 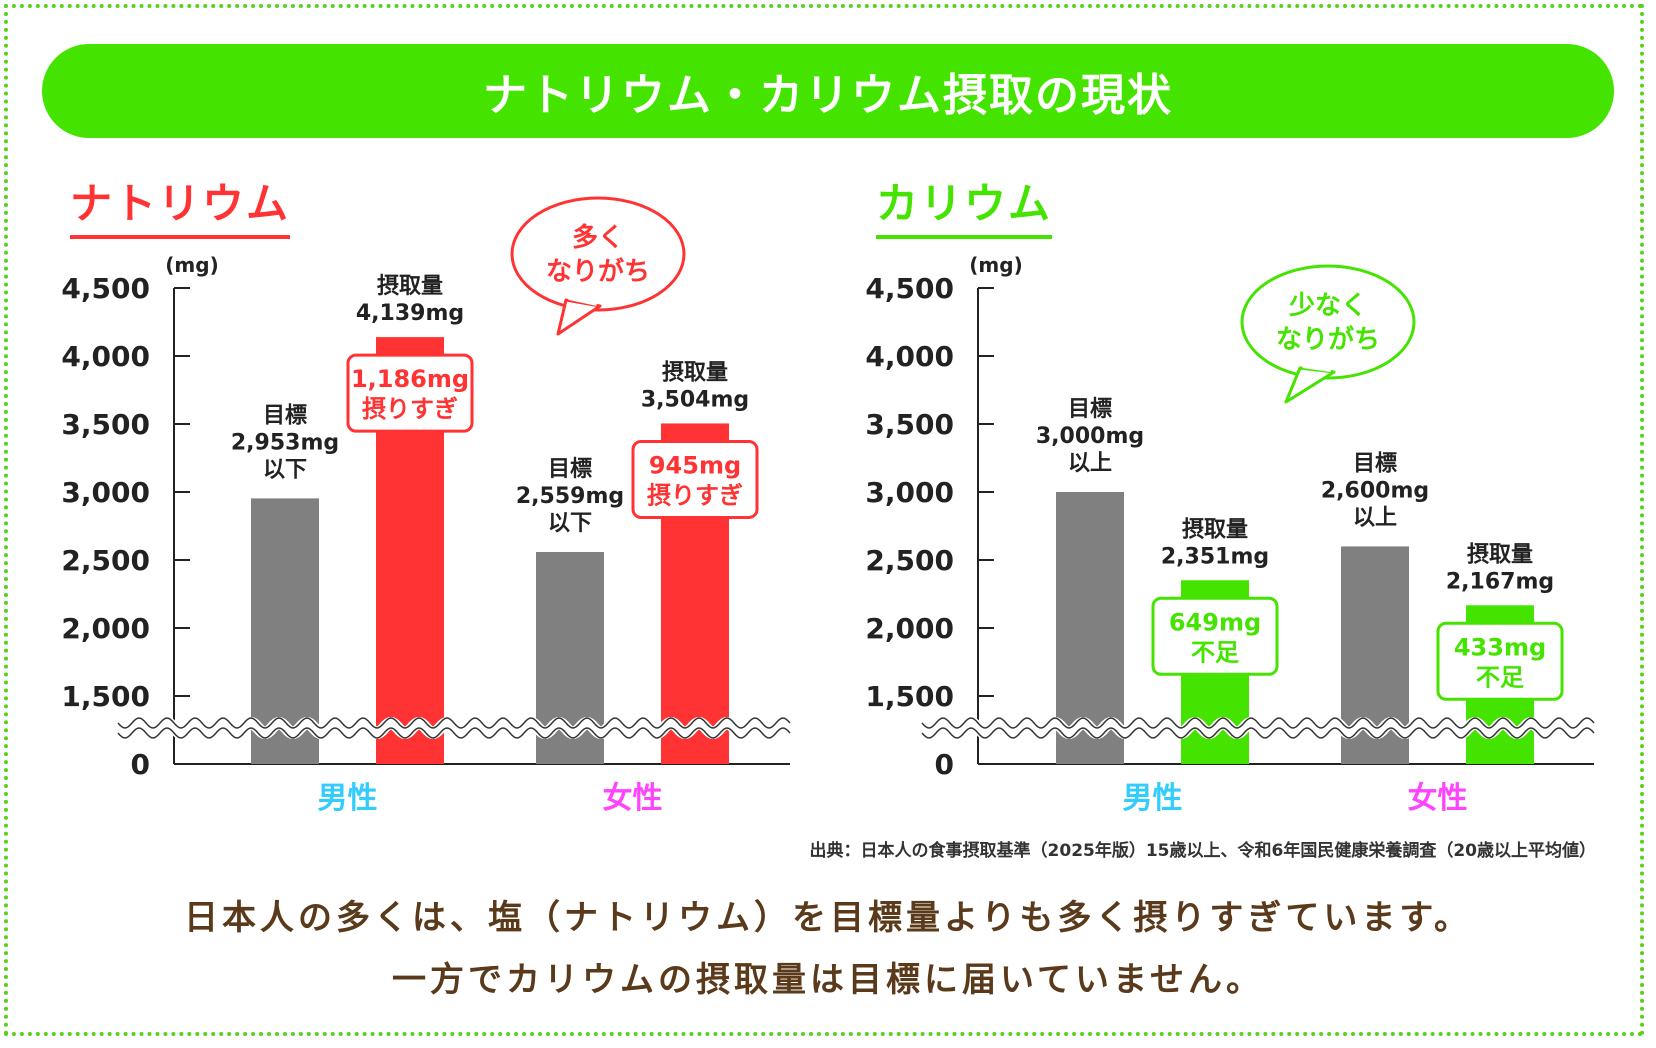 What do you see at coordinates (695, 399) in the screenshot?
I see `intake-label: 3,504mg` at bounding box center [695, 399].